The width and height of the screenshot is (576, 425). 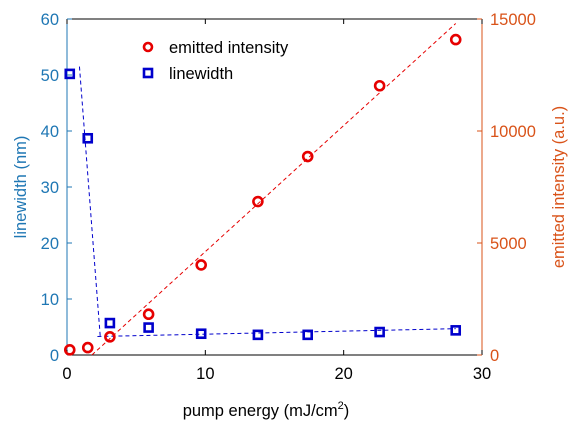 What do you see at coordinates (482, 374) in the screenshot?
I see `x-tick-label: 30` at bounding box center [482, 374].